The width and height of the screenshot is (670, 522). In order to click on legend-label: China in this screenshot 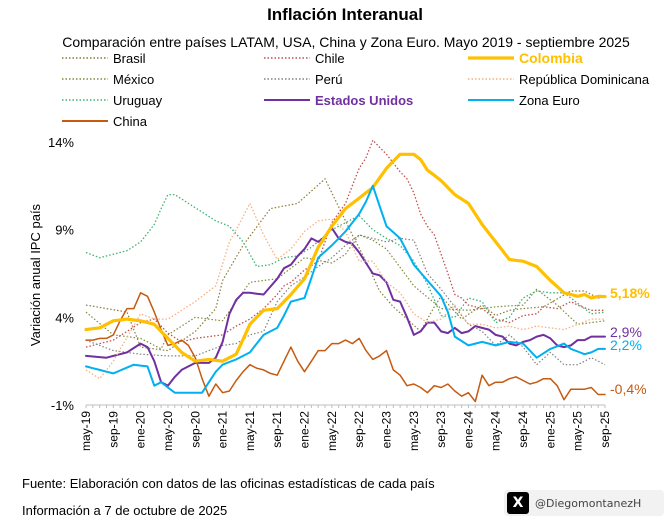, I will do `click(130, 121)`.